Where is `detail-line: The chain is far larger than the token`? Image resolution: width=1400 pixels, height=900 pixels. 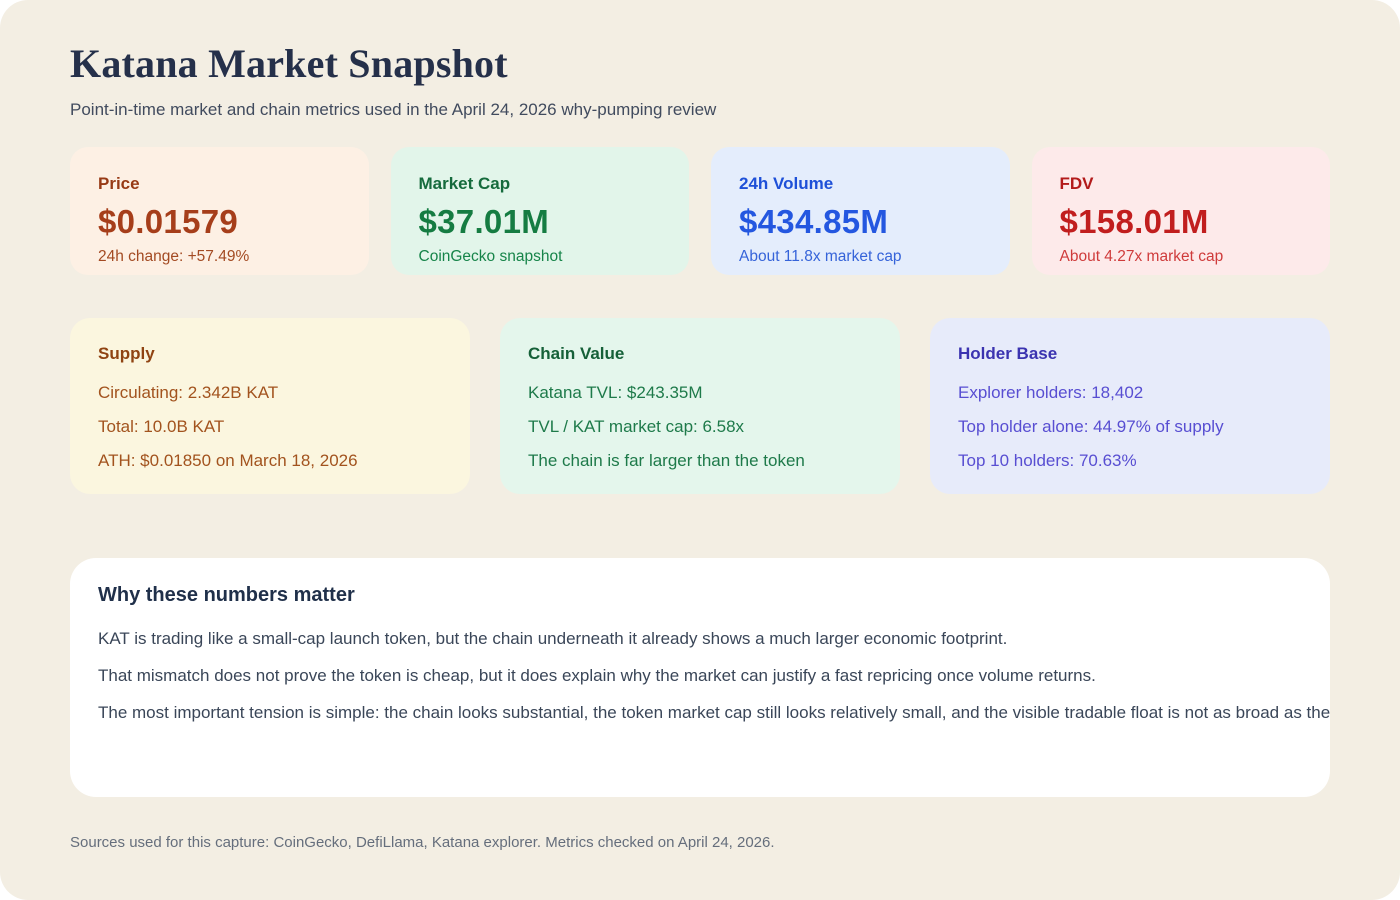
detail-line: The chain is far larger than the token is located at coordinates (666, 460).